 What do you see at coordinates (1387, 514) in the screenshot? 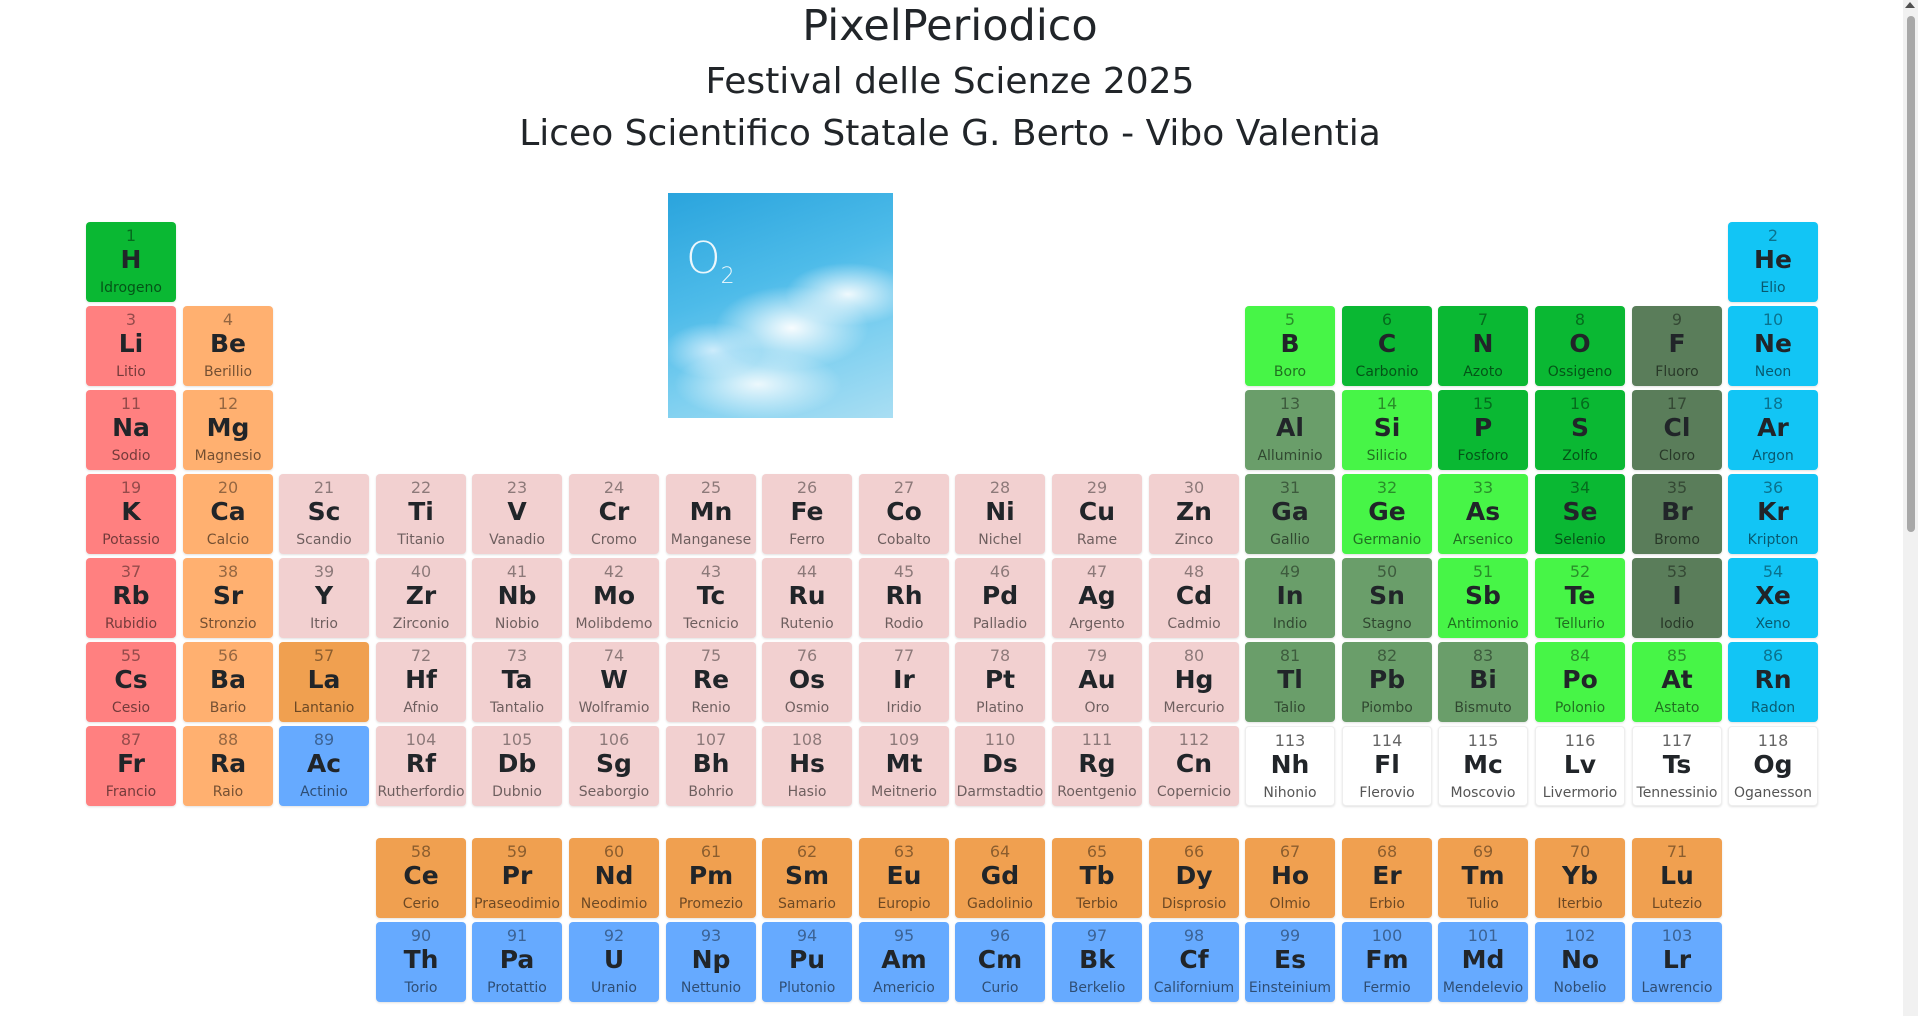
I see `element-ge: 32 Ge Germanio` at bounding box center [1387, 514].